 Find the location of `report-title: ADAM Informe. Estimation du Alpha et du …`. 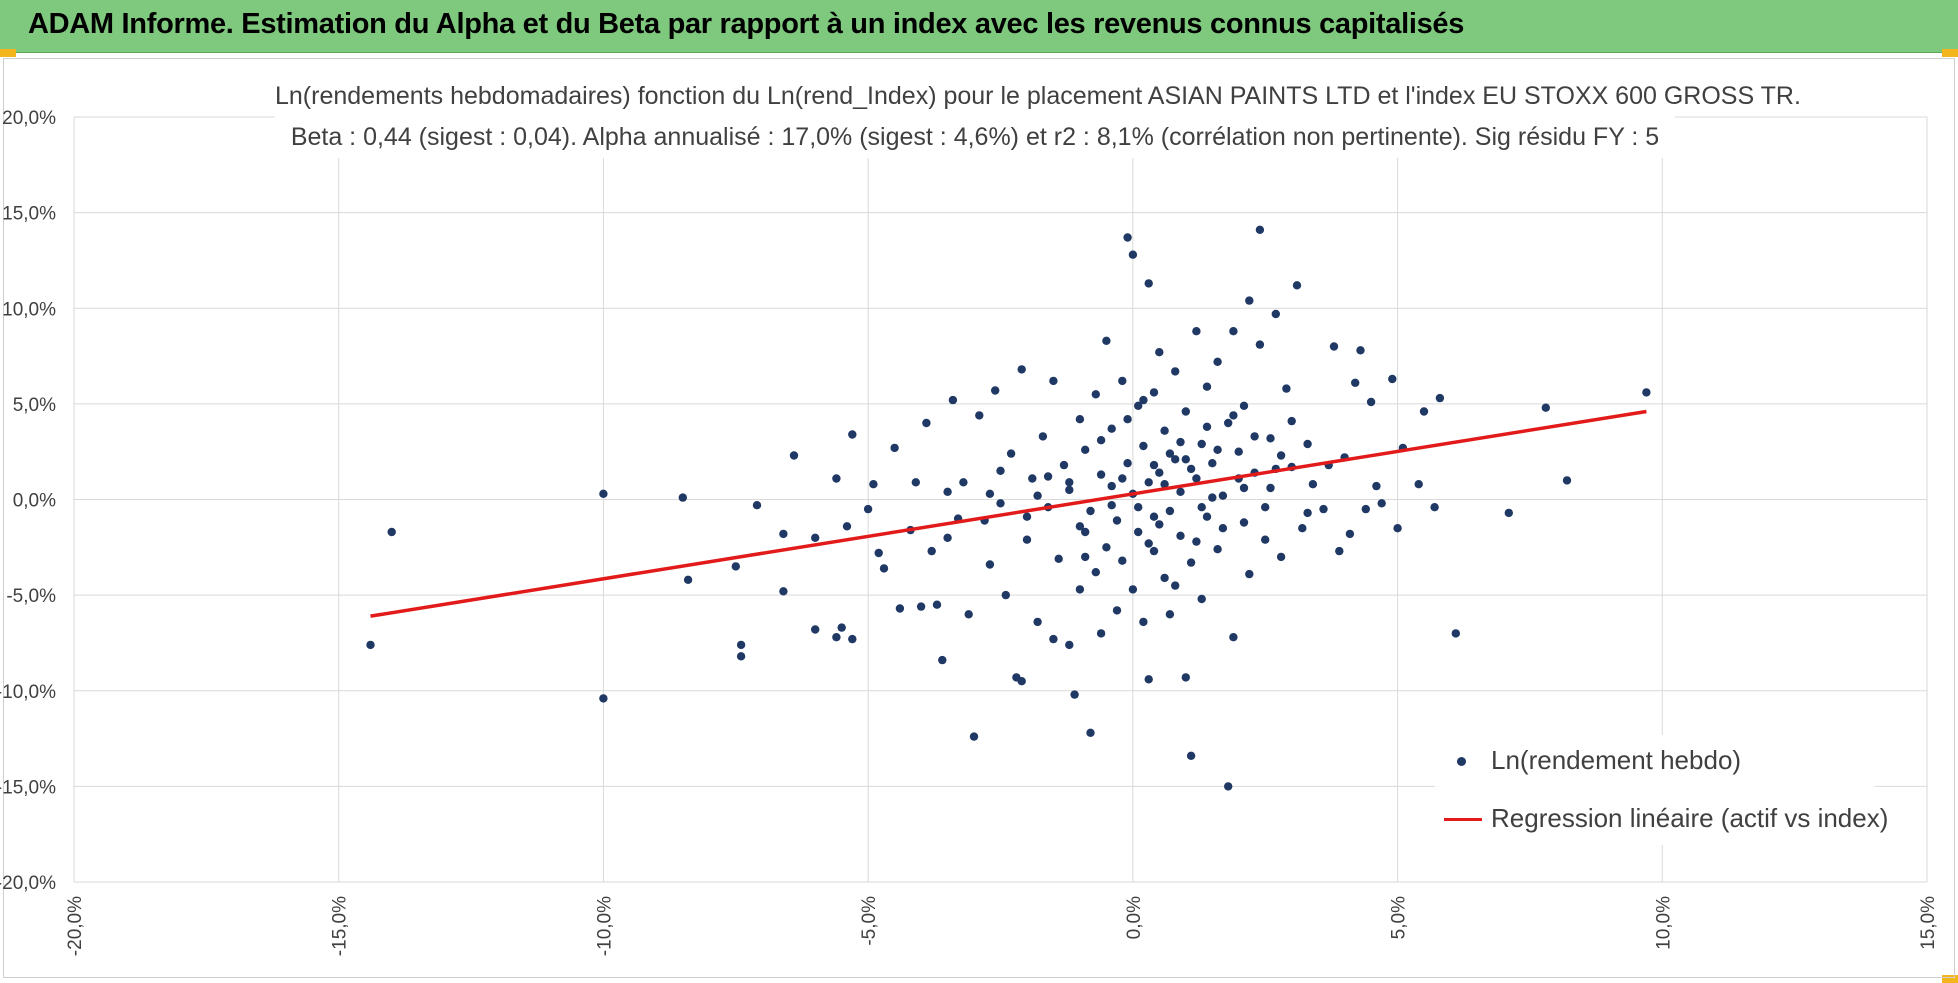

report-title: ADAM Informe. Estimation du Alpha et du … is located at coordinates (746, 24).